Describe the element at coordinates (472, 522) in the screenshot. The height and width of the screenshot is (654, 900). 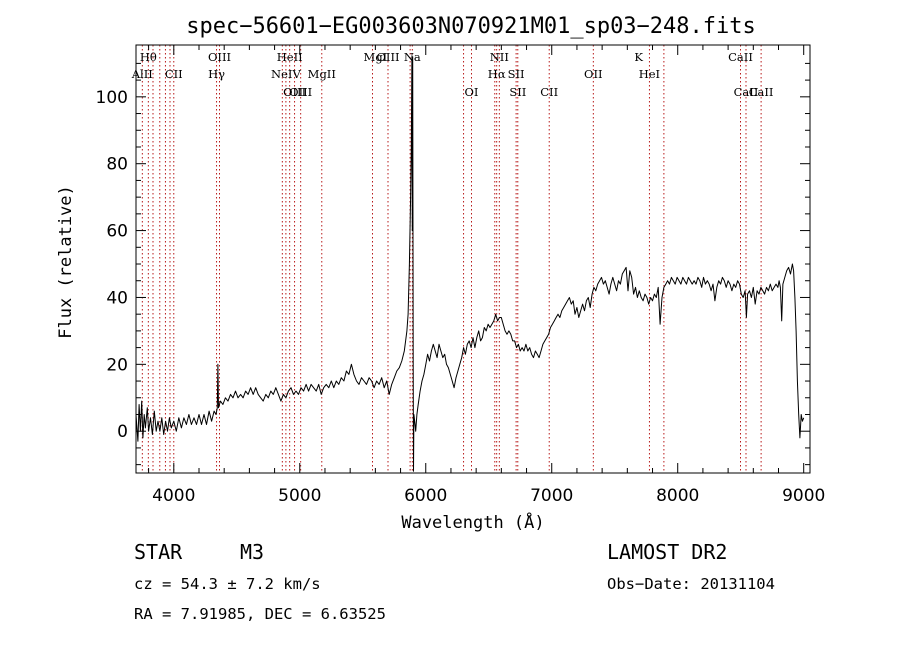
I see `x-axis-label: Wavelength (Å)` at that location.